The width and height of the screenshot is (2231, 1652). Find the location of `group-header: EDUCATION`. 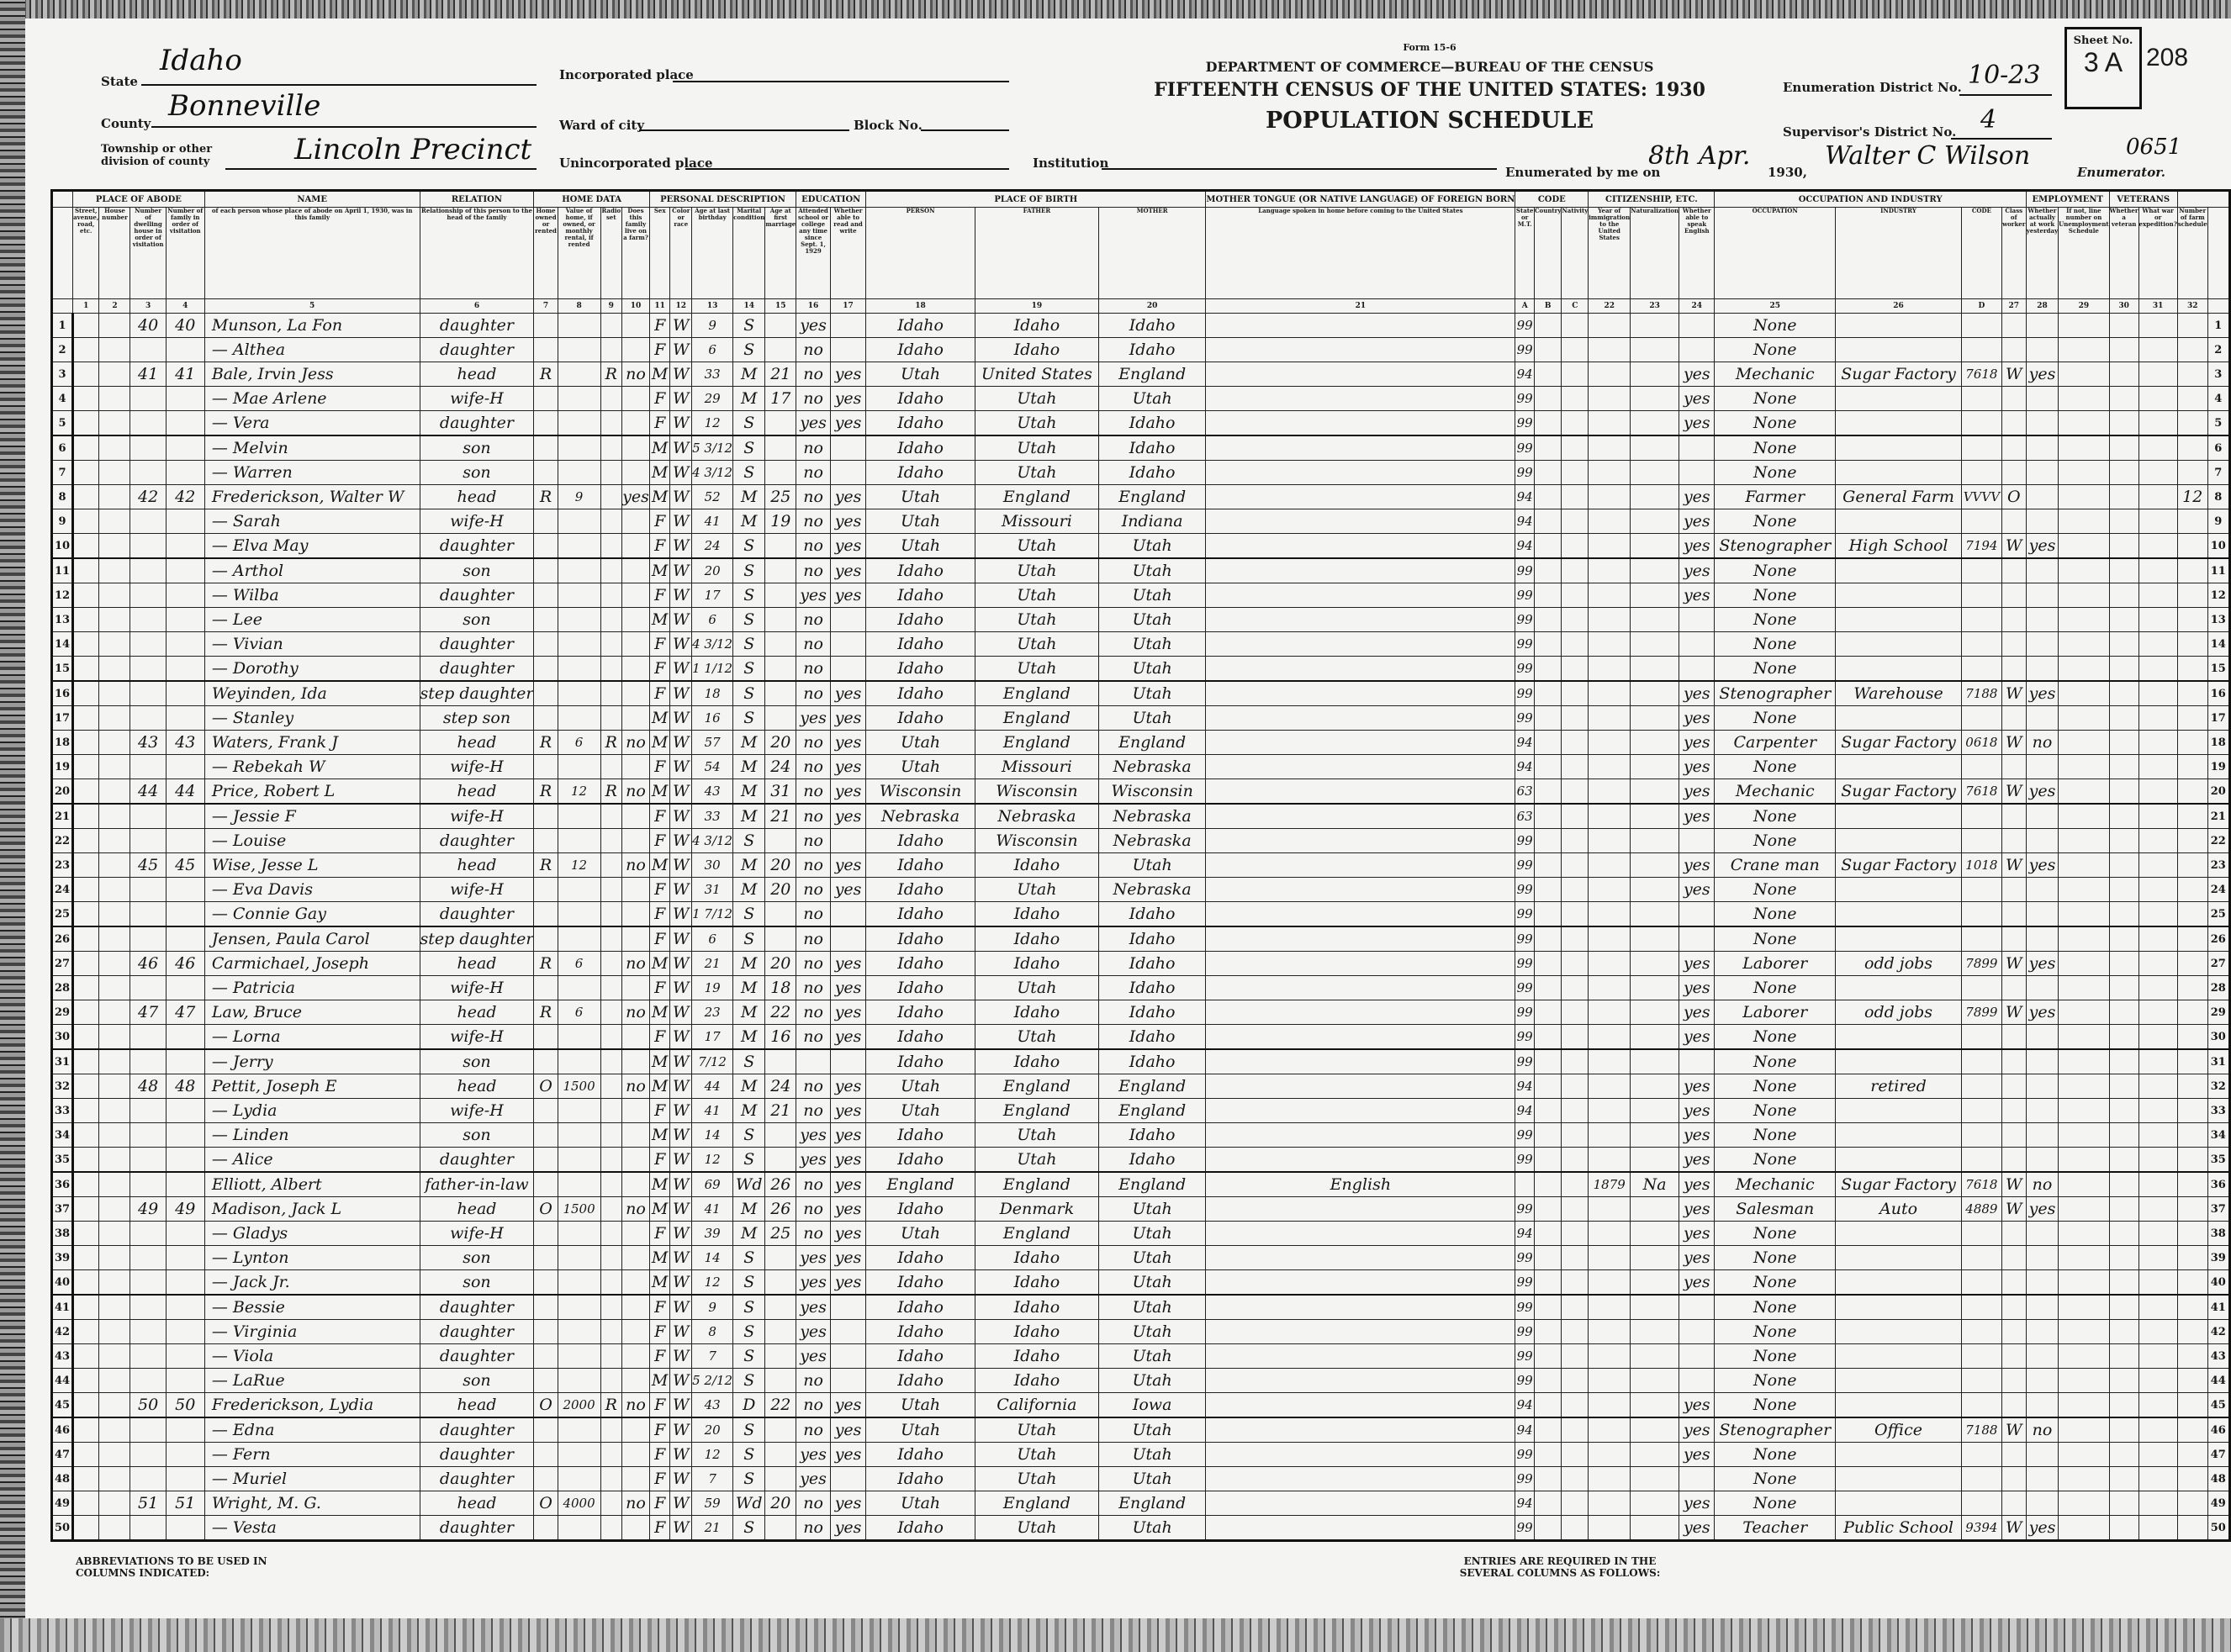

group-header: EDUCATION is located at coordinates (831, 199).